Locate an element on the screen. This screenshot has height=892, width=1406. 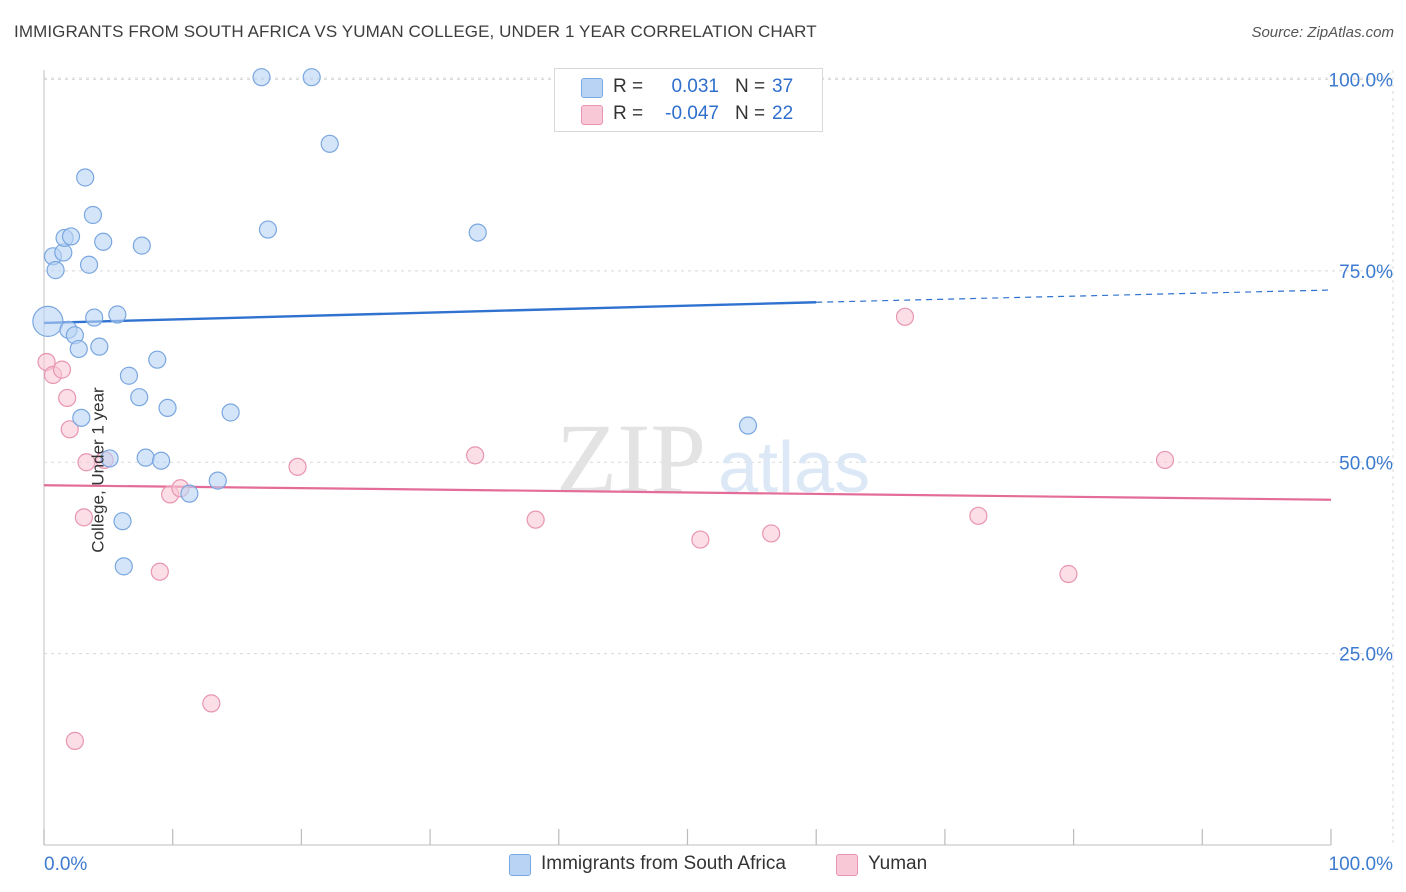
legend-r-value: -0.047 is located at coordinates (692, 113).